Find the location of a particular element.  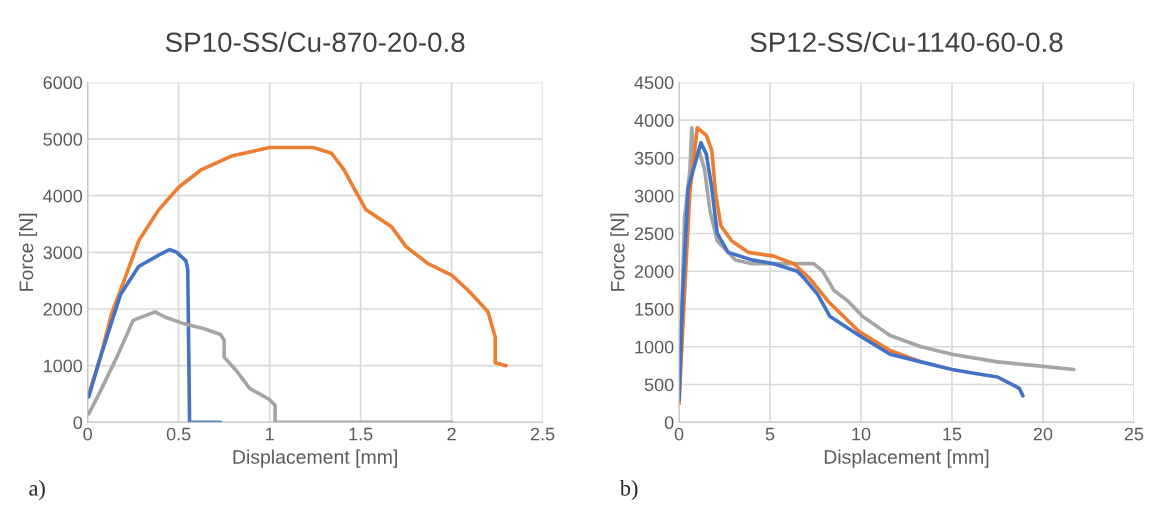

y-tick-label: 500 is located at coordinates (659, 385).